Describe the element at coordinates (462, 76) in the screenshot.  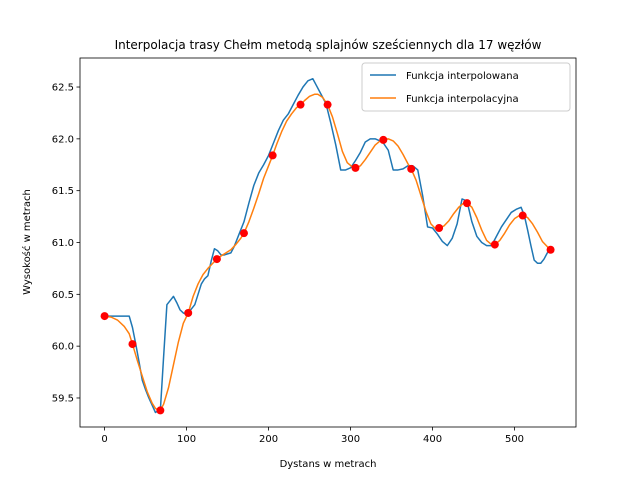
I see `legend-label-interpolowana: Funkcja interpolowana` at that location.